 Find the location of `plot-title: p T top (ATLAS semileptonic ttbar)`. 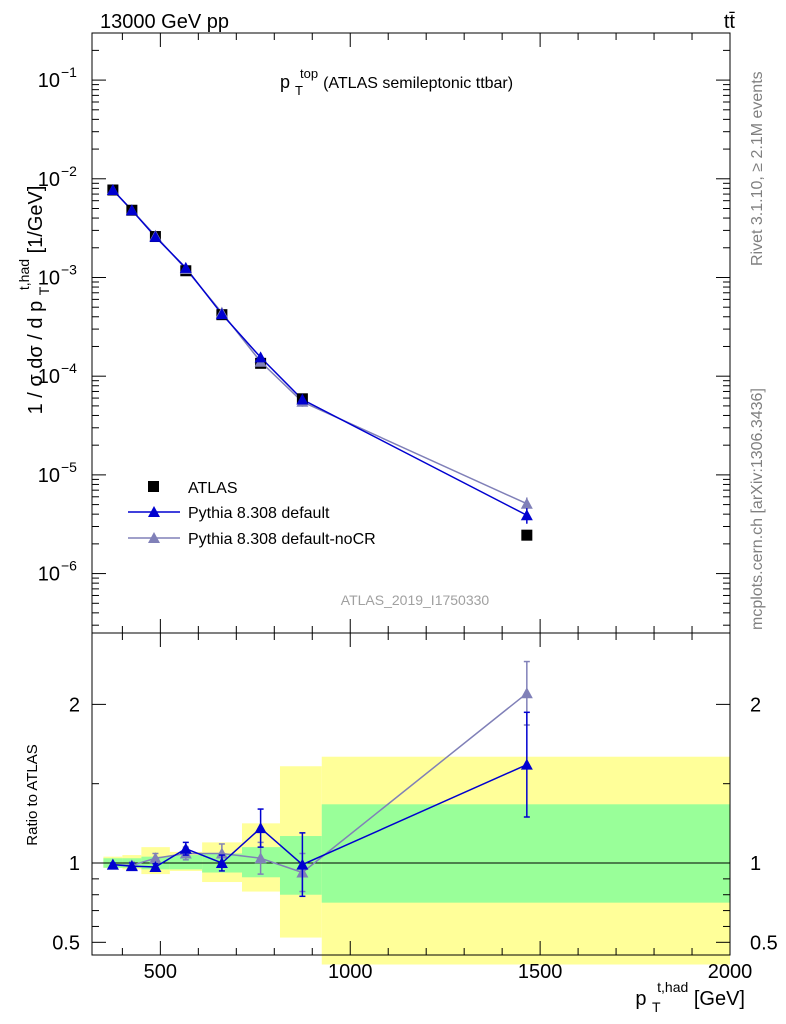

plot-title: p T top (ATLAS semileptonic ttbar) is located at coordinates (396, 80).